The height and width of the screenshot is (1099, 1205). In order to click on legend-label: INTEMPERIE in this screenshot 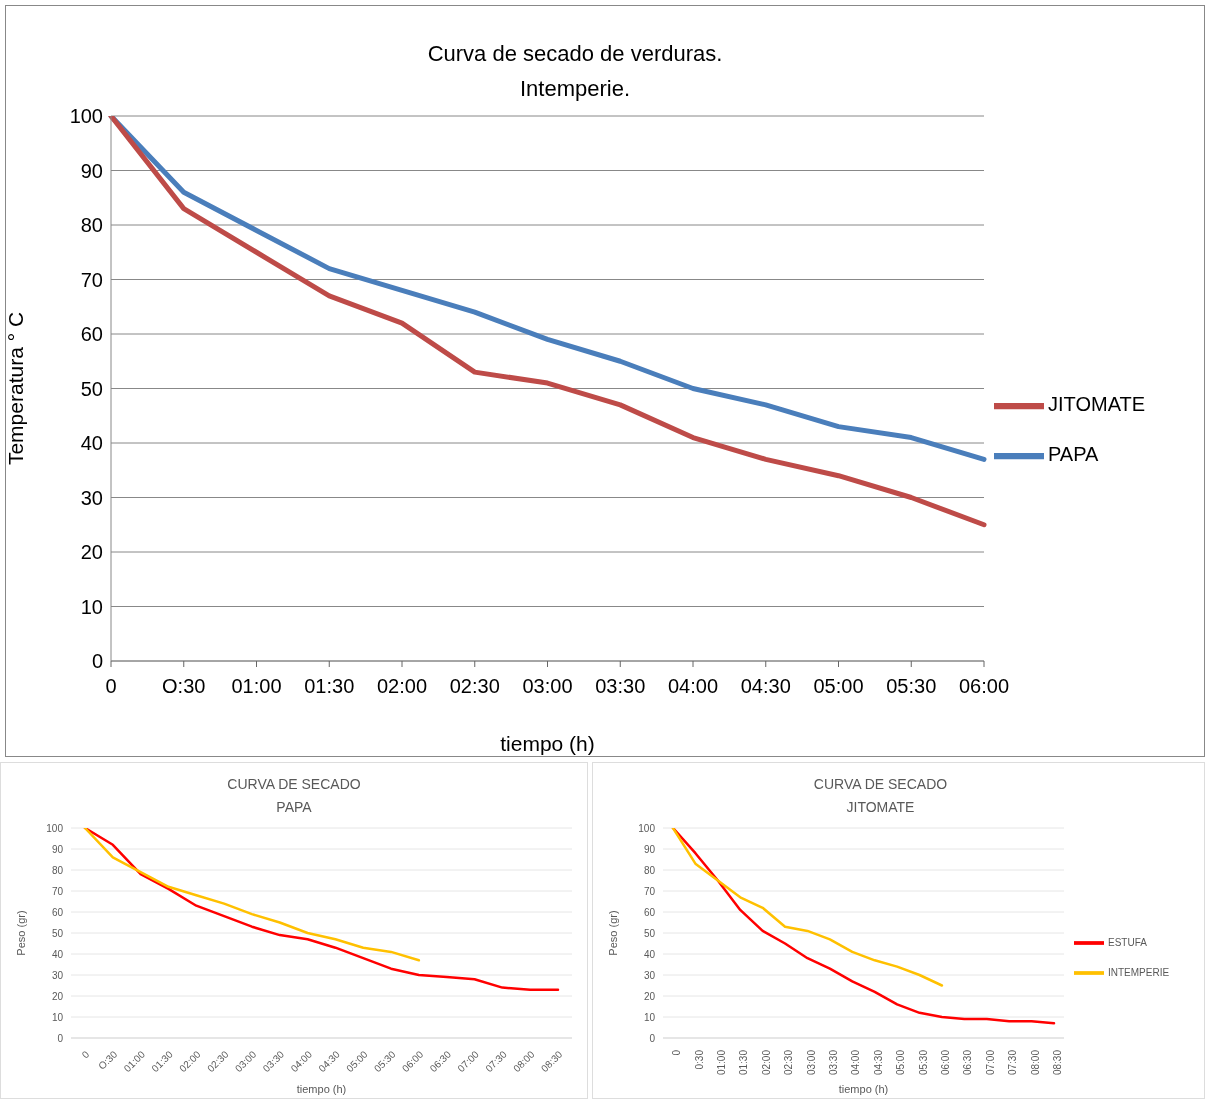, I will do `click(1139, 972)`.